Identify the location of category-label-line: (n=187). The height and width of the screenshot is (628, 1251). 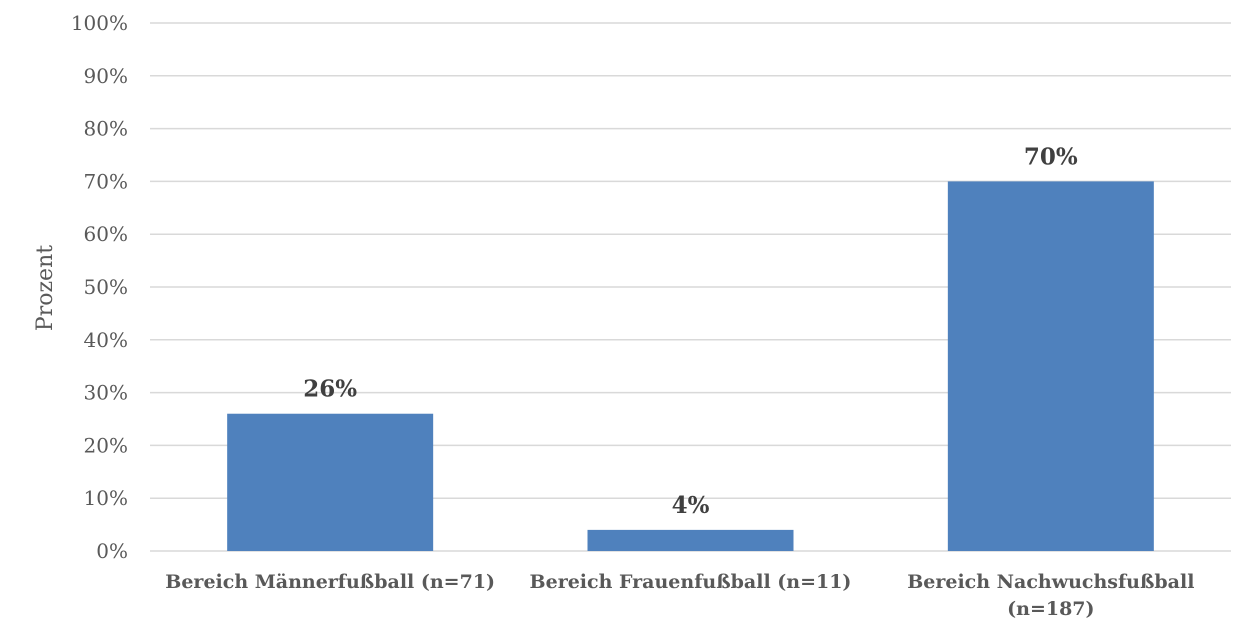
(1050, 609).